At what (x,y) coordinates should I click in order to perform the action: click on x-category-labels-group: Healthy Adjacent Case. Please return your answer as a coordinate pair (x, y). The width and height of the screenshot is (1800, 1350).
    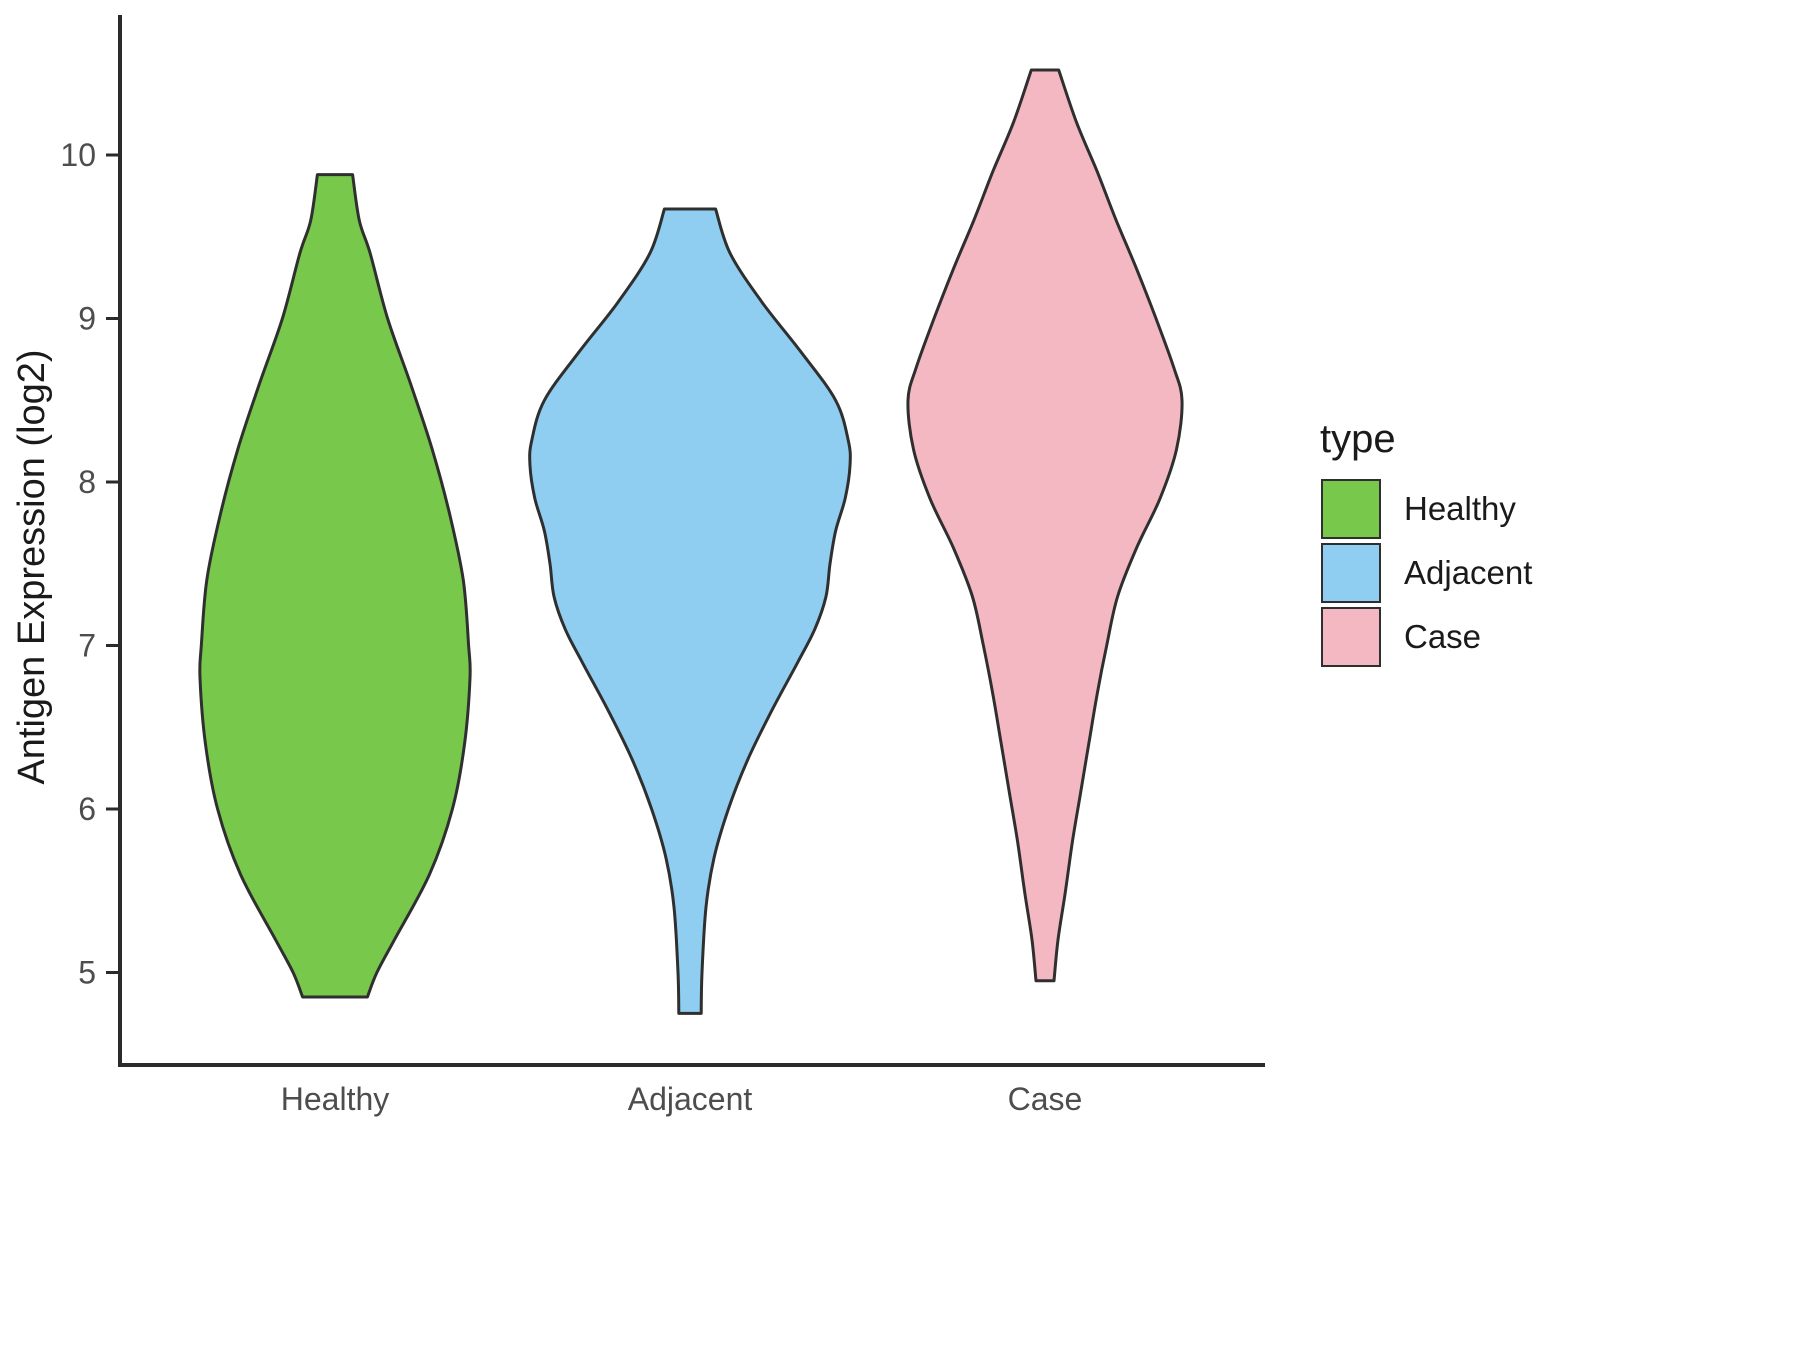
    Looking at the image, I should click on (682, 1099).